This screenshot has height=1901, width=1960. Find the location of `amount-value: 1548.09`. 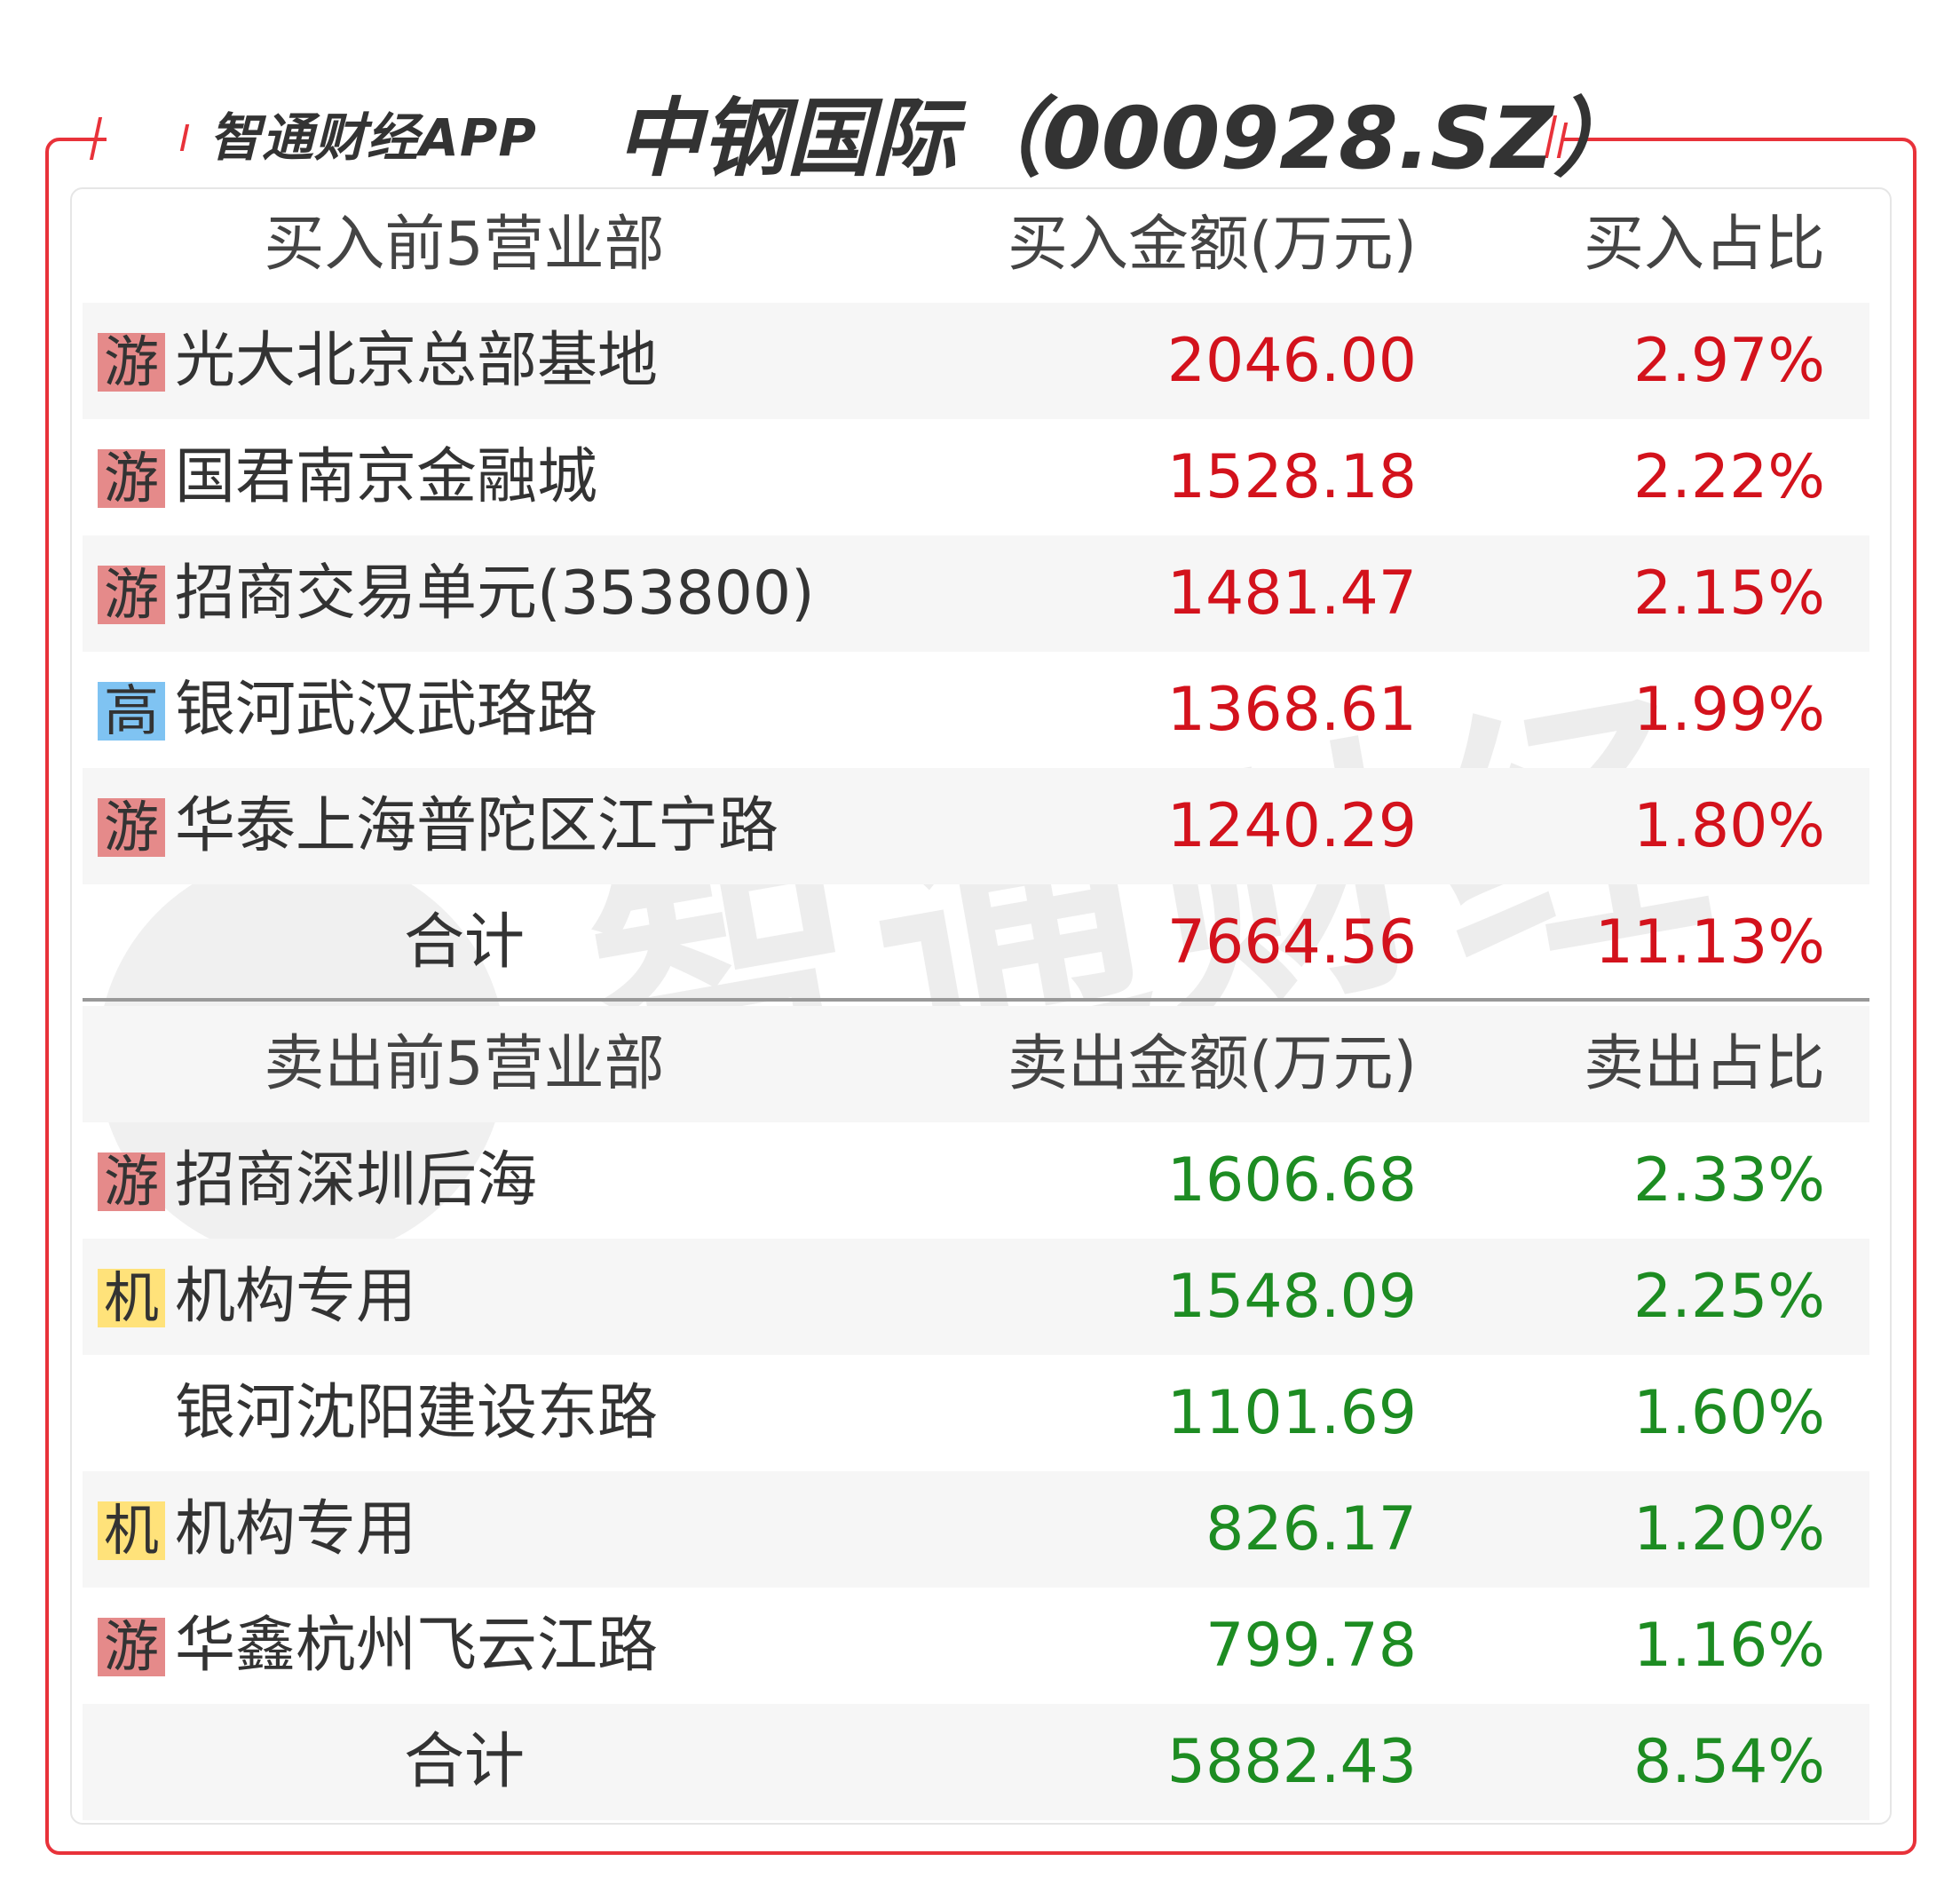

amount-value: 1548.09 is located at coordinates (1291, 1297).